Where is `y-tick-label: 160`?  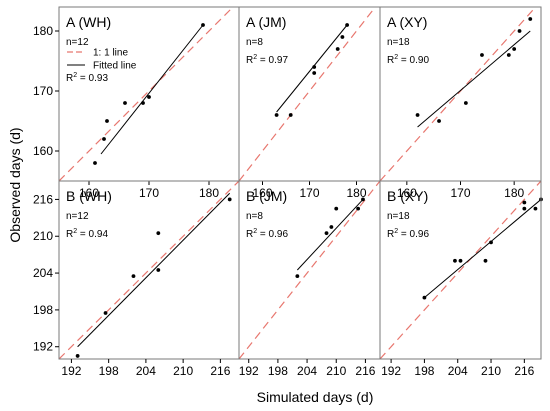
y-tick-label: 160 is located at coordinates (43, 151).